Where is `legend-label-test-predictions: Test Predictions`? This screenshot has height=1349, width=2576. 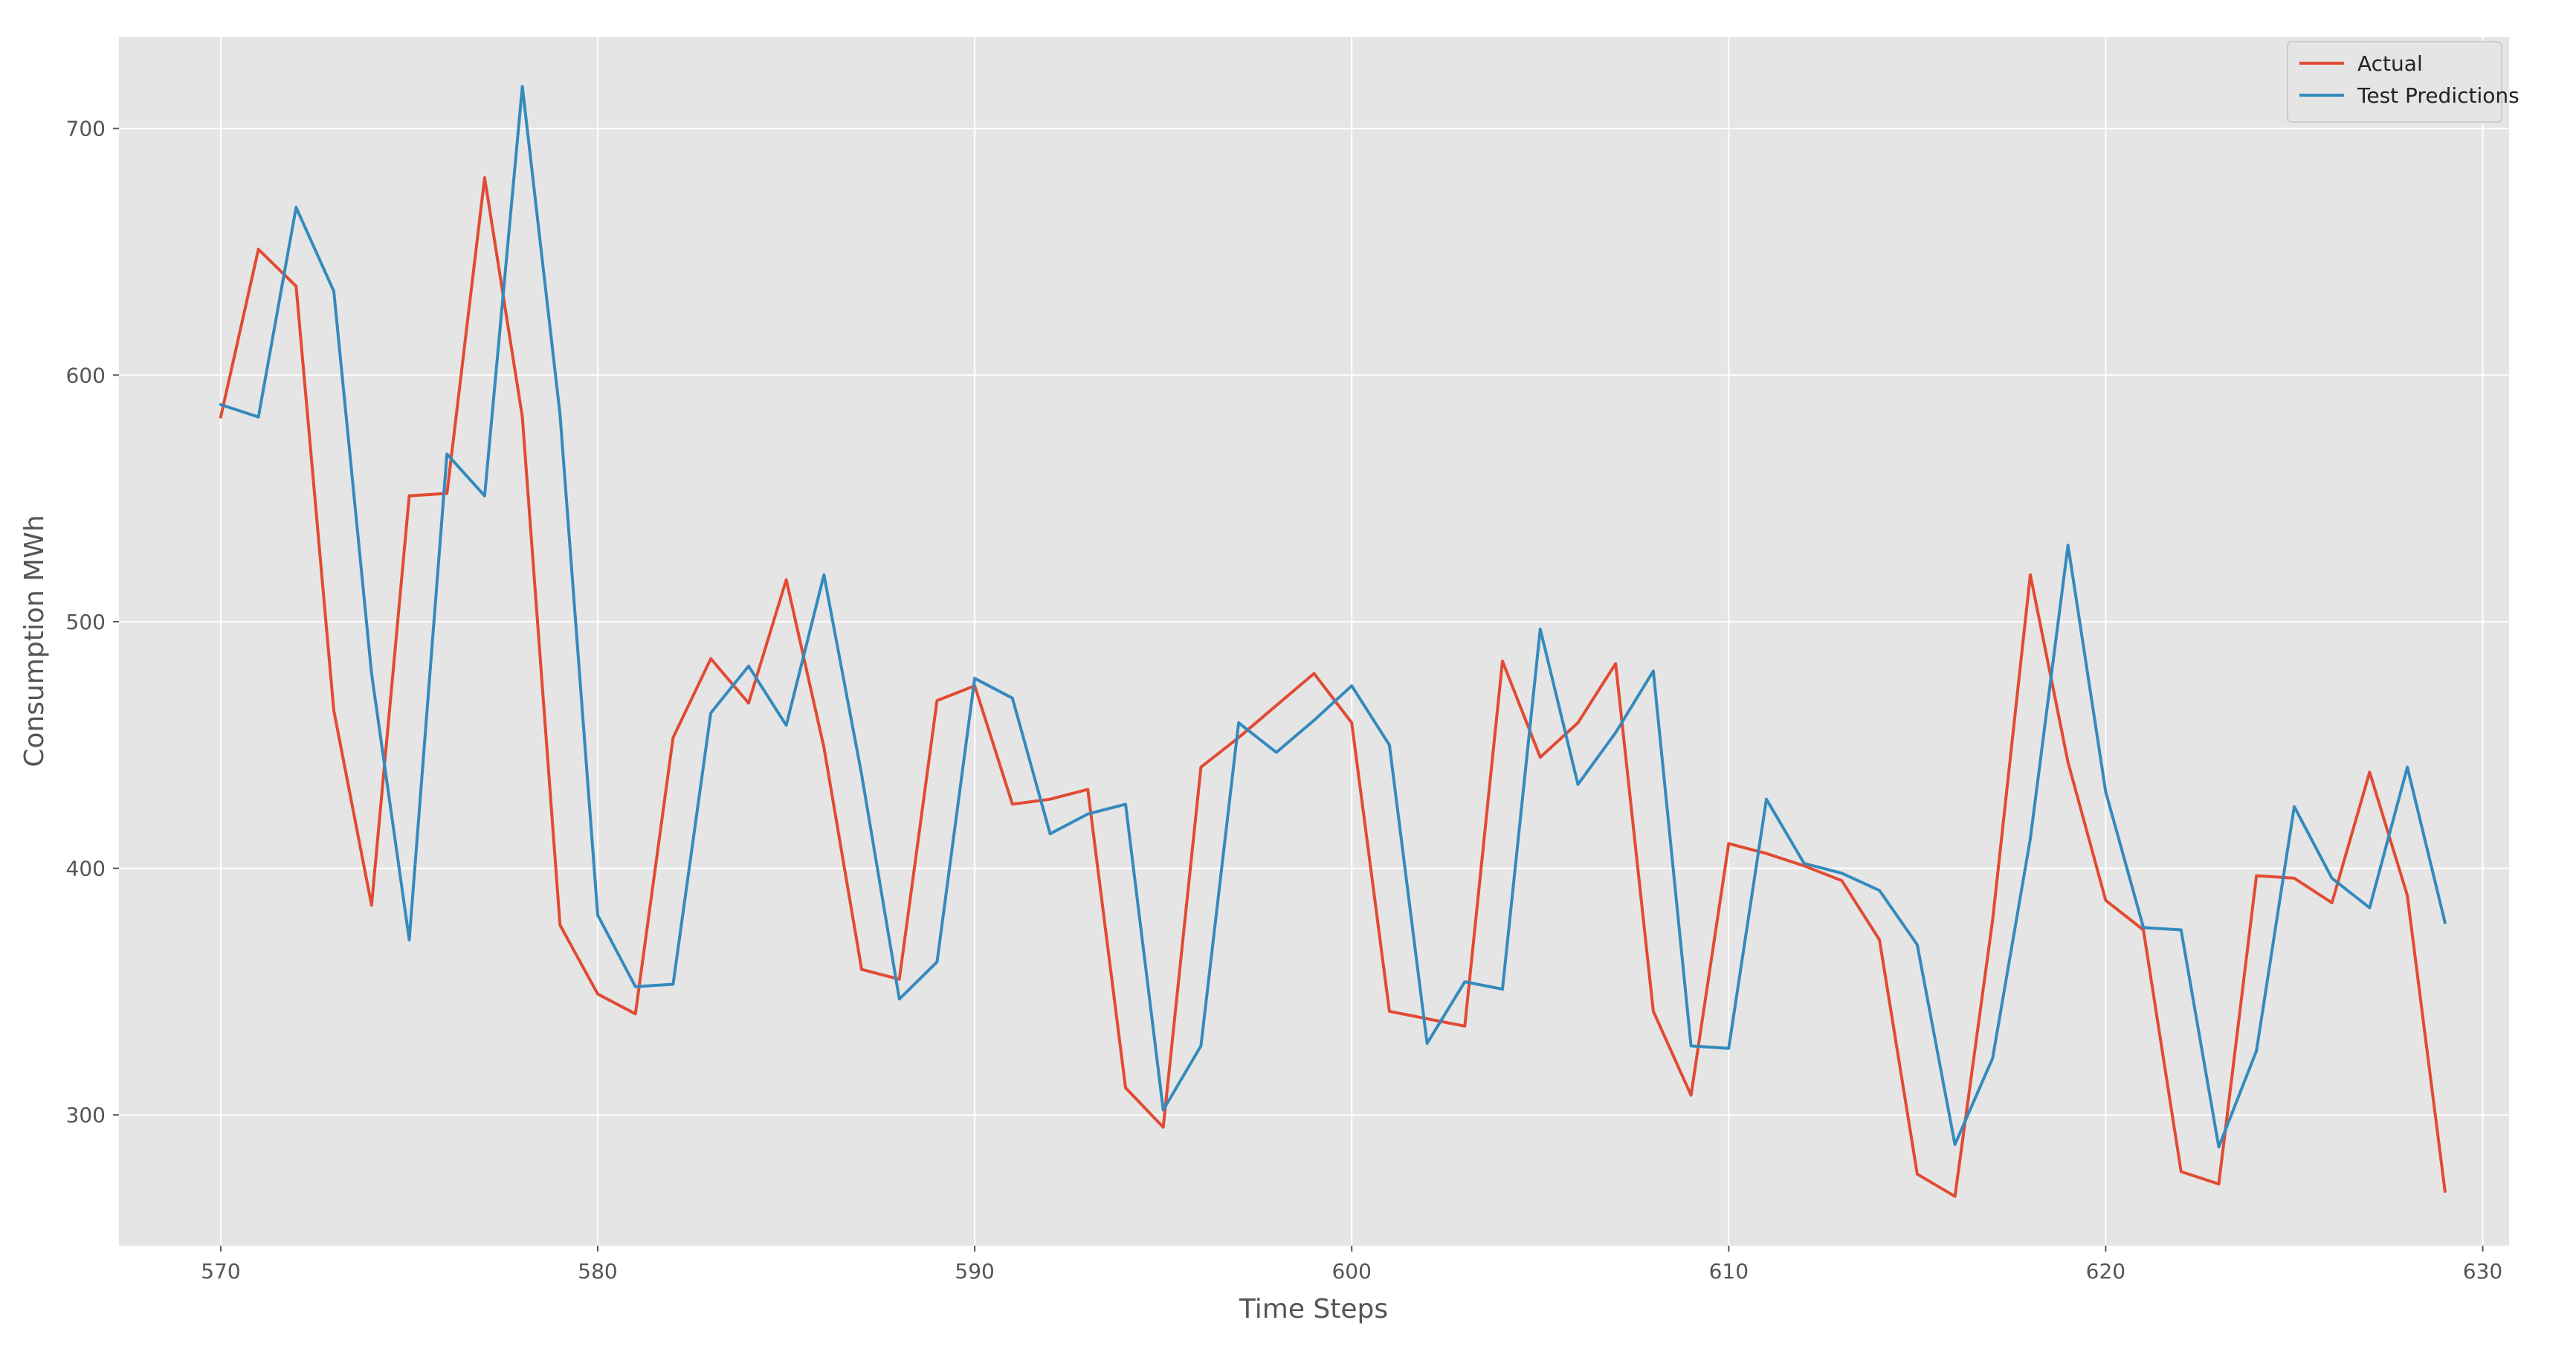
legend-label-test-predictions: Test Predictions is located at coordinates (2438, 95).